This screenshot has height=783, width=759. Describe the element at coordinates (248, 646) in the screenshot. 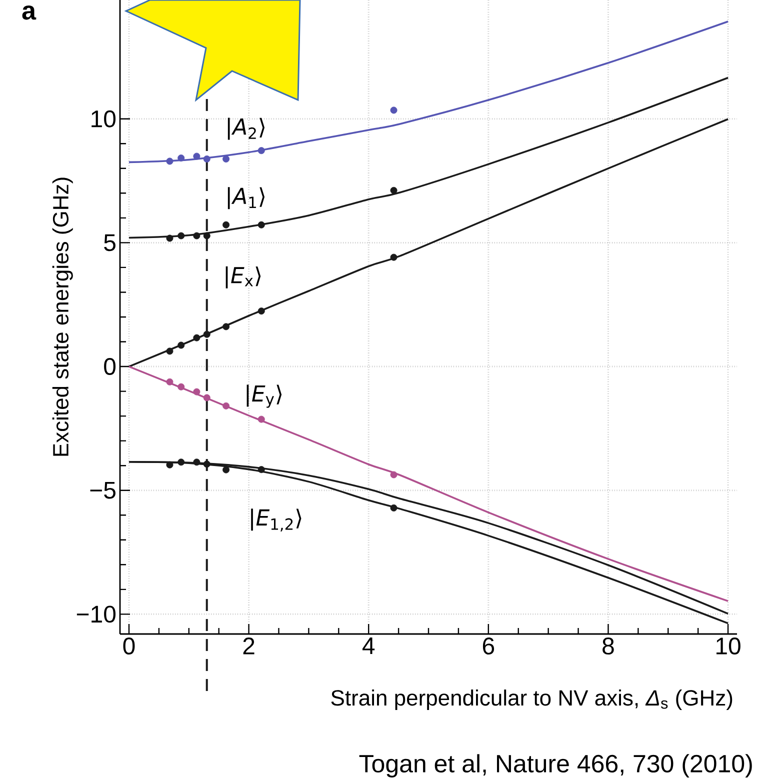

I see `x-tick-label: 2` at that location.